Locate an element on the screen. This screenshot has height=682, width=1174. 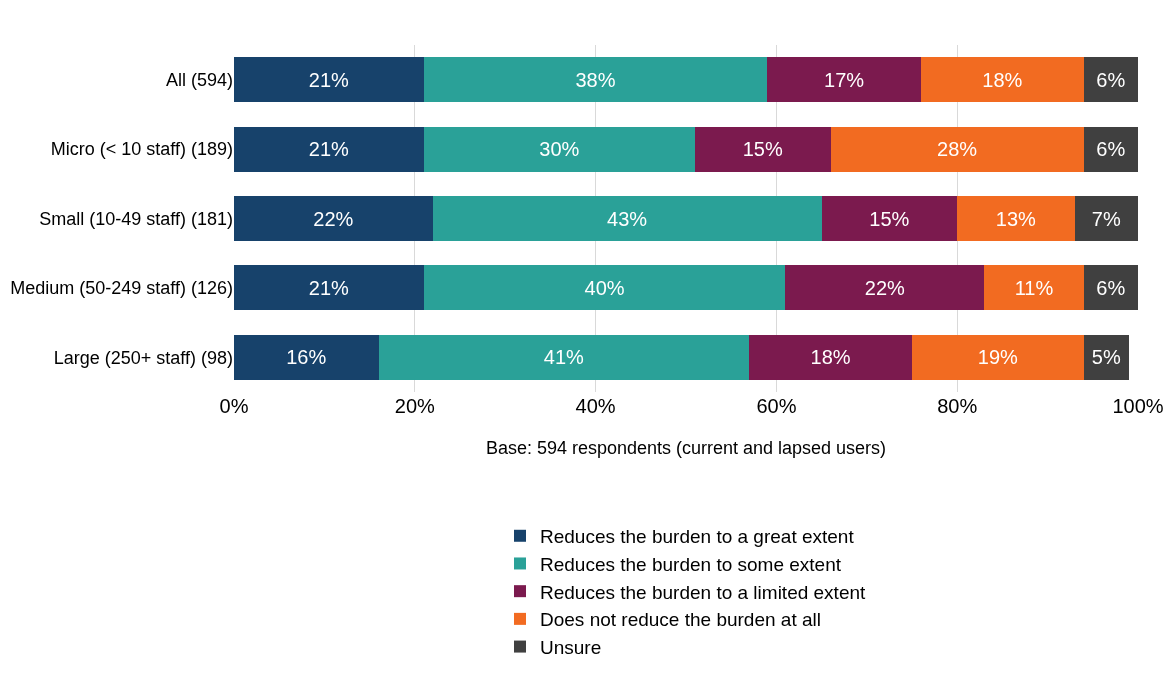
x-tick-label: 40% is located at coordinates (595, 406).